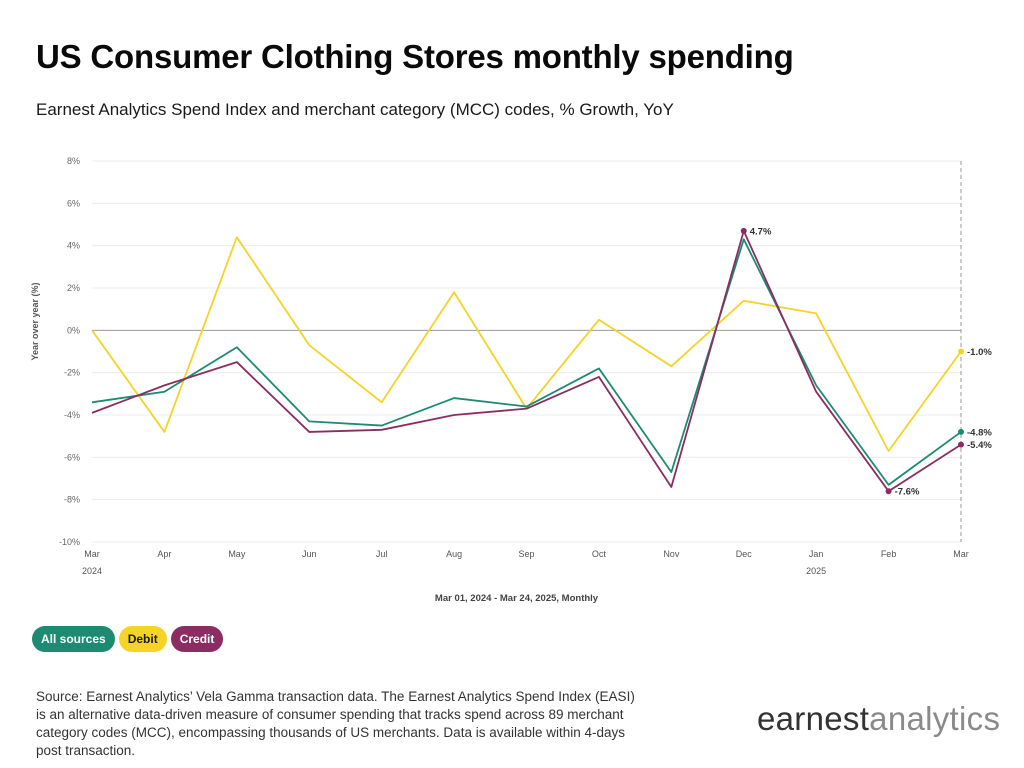  Describe the element at coordinates (671, 554) in the screenshot. I see `x-tick-label: Nov` at that location.